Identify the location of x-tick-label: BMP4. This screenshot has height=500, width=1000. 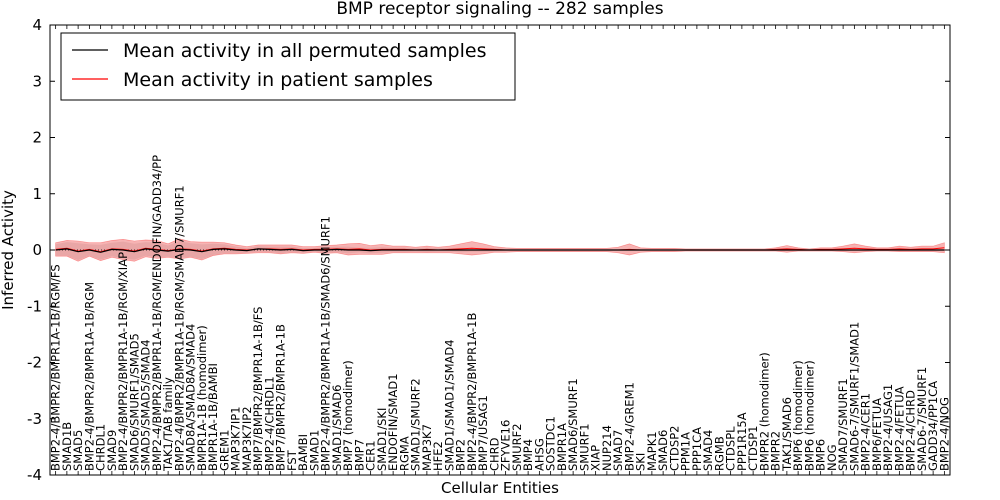
(528, 455).